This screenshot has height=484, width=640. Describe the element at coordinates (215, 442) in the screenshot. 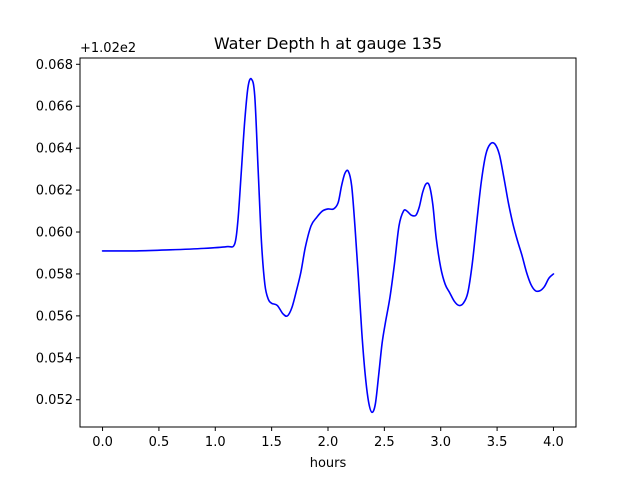

I see `x-tick-label: 1.0` at that location.